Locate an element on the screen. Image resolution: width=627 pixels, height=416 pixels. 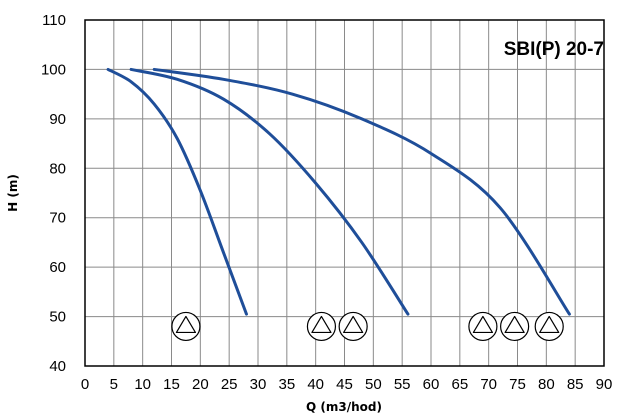
x-tick-label: 60 is located at coordinates (431, 384).